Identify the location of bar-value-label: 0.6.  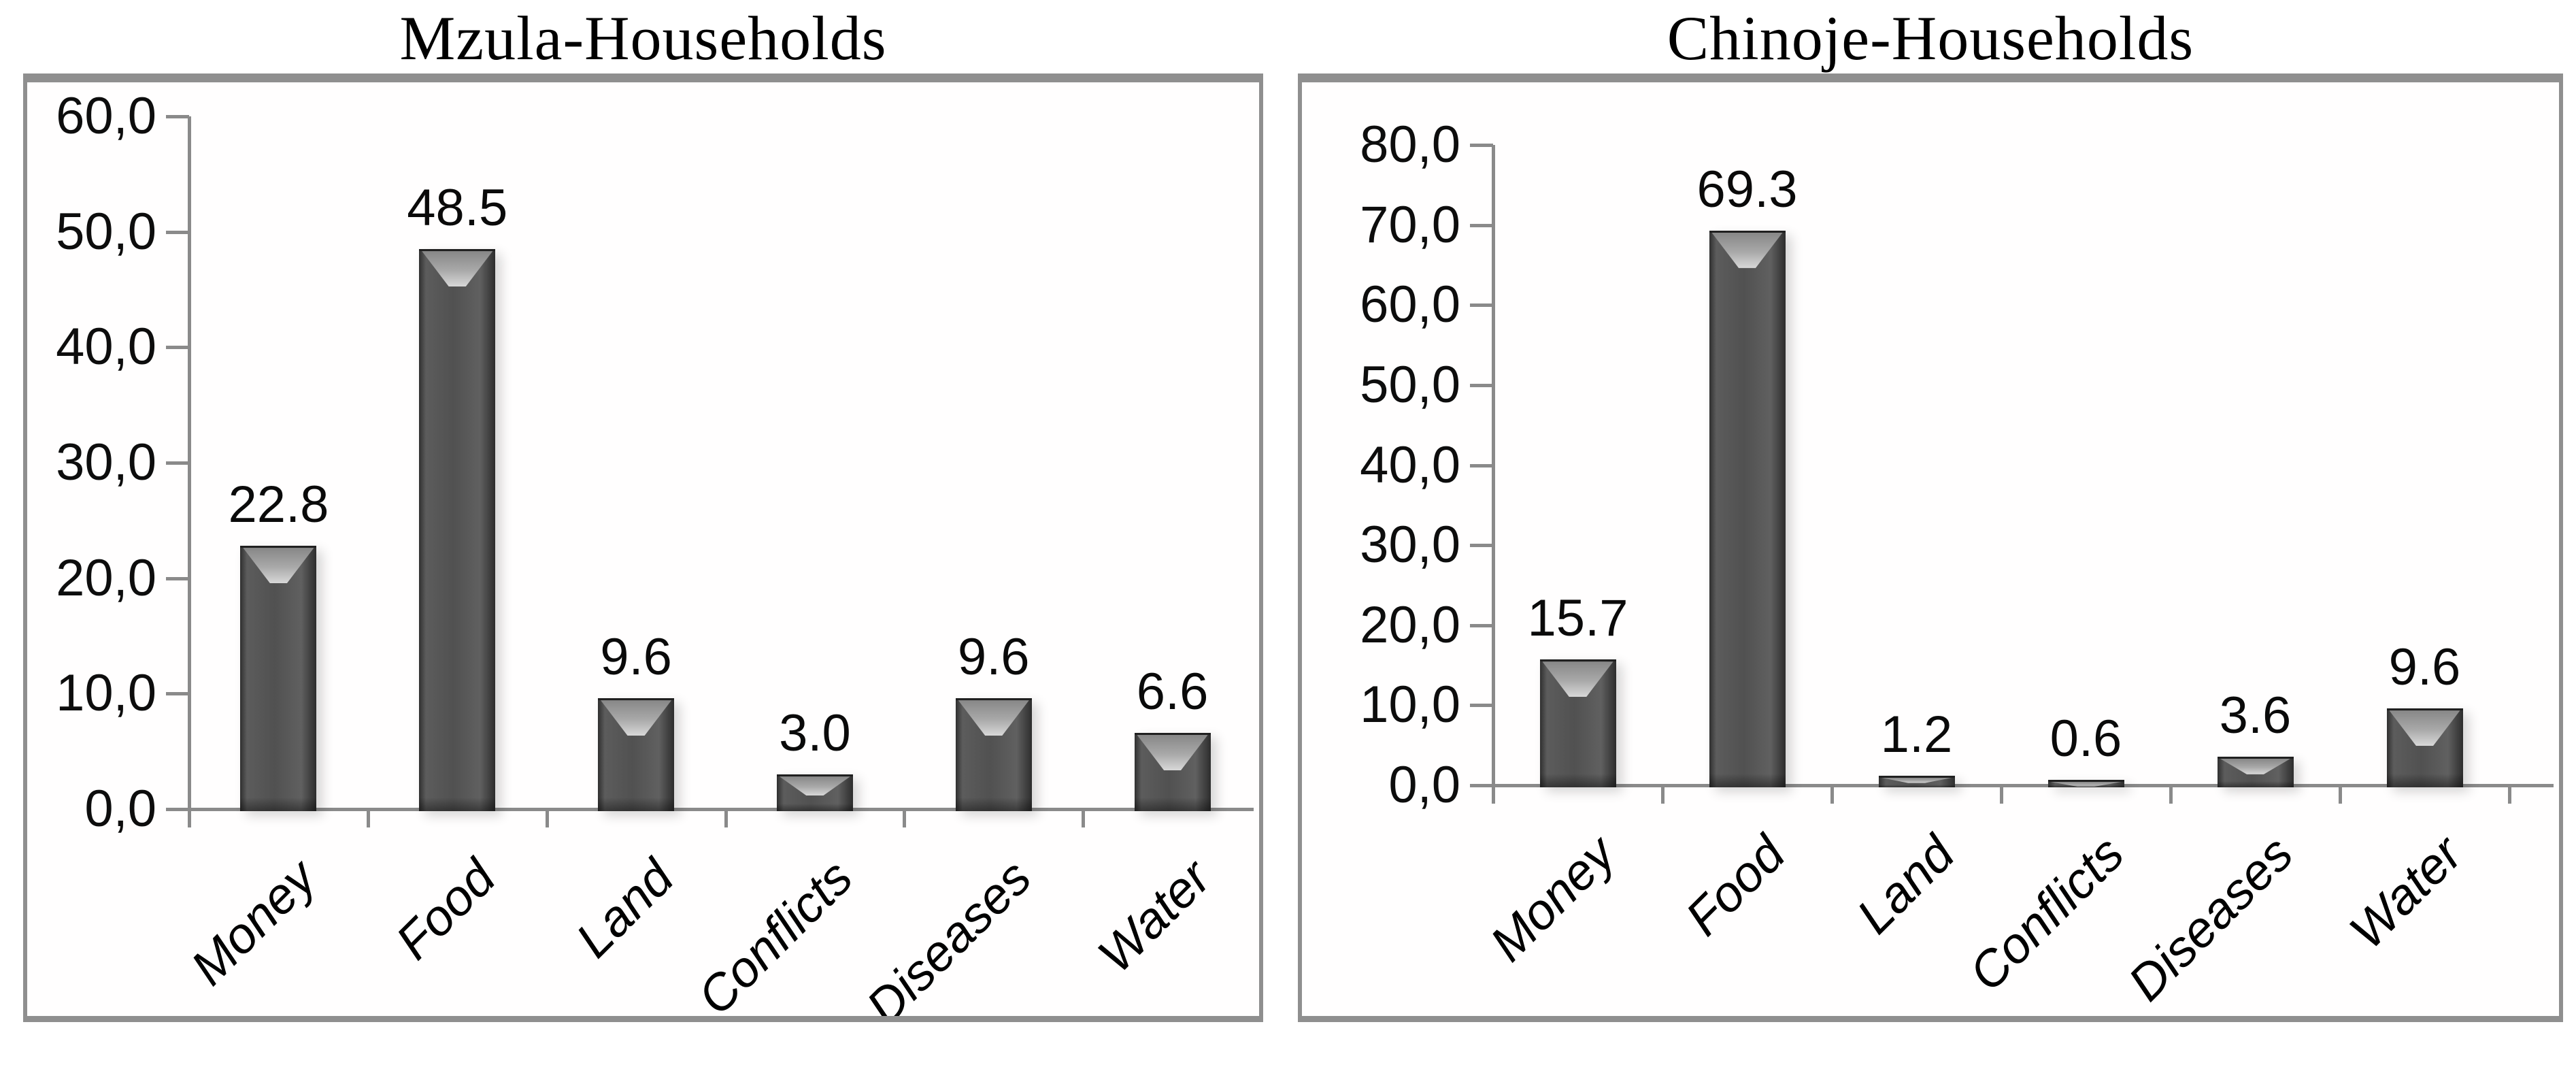
(2086, 739).